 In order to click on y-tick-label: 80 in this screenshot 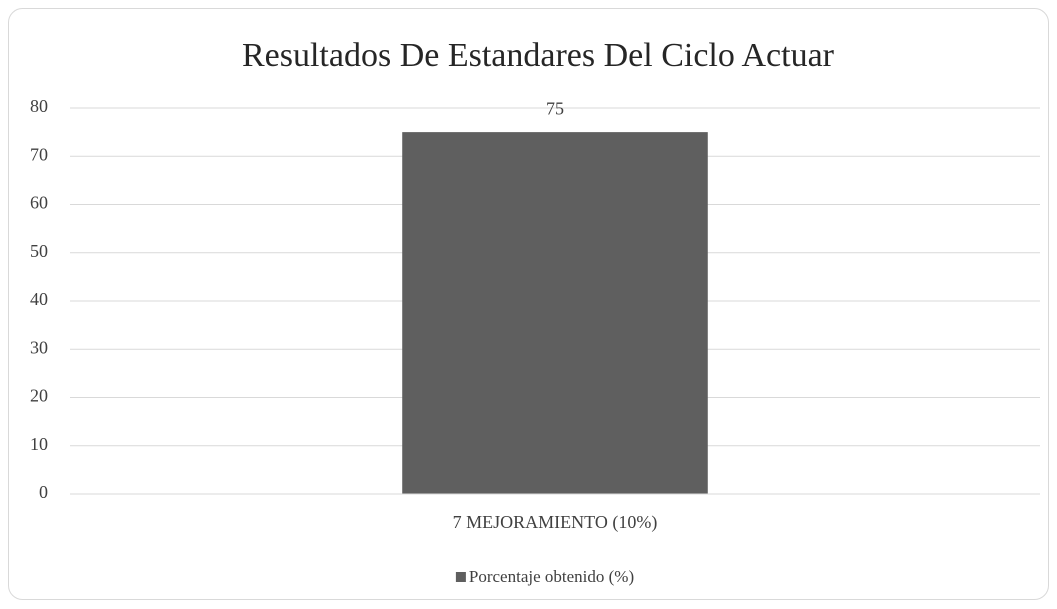, I will do `click(39, 106)`.